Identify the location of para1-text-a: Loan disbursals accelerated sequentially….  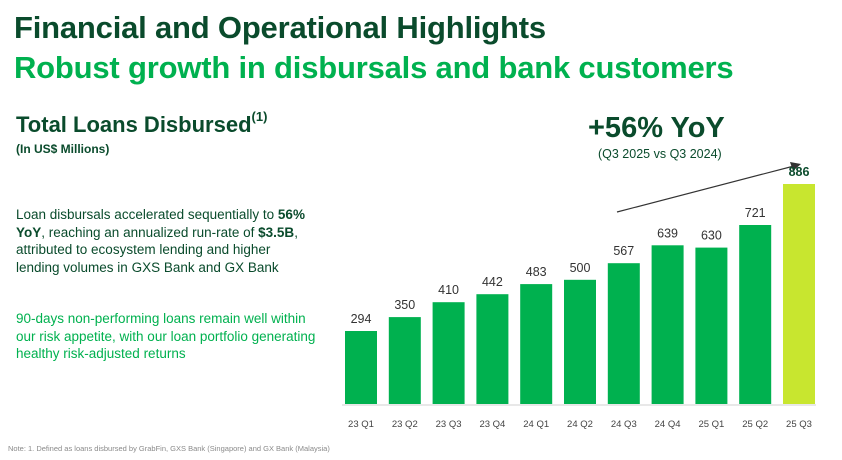
(147, 214).